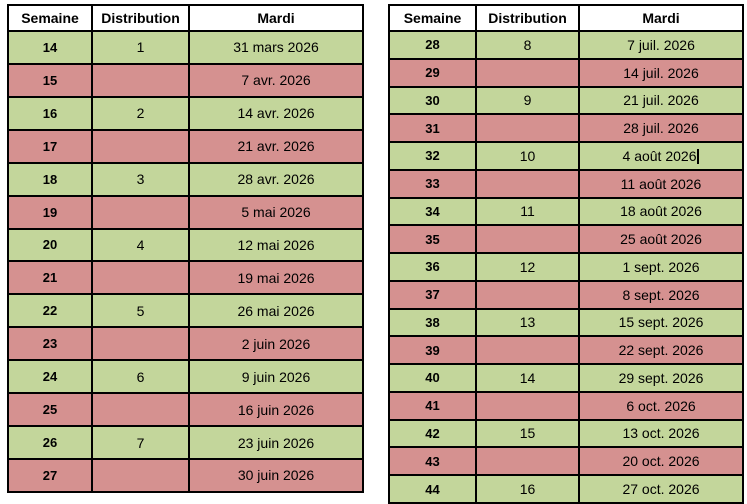 The height and width of the screenshot is (504, 747). What do you see at coordinates (50, 344) in the screenshot?
I see `week-cell: 23` at bounding box center [50, 344].